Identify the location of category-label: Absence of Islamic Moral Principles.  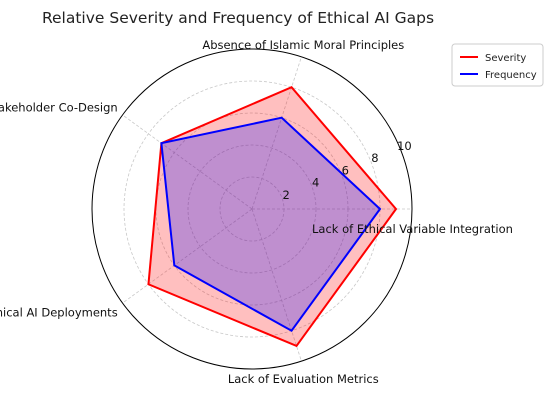
(303, 45).